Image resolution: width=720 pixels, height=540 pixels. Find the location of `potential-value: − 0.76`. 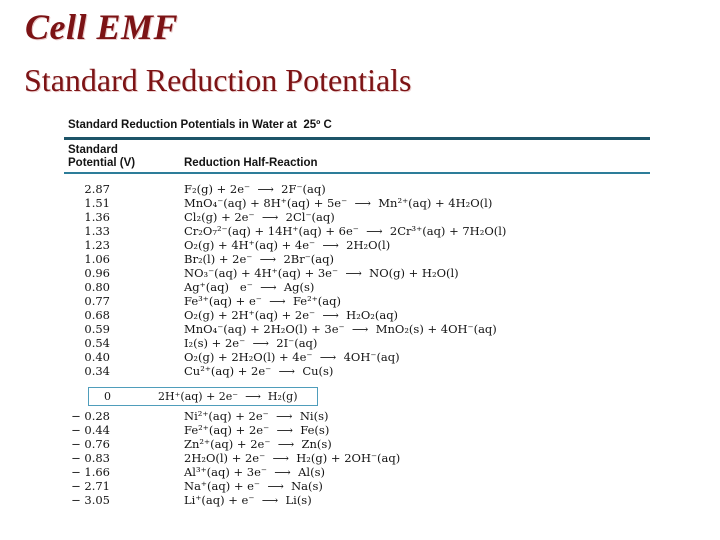

potential-value: − 0.76 is located at coordinates (90, 444).